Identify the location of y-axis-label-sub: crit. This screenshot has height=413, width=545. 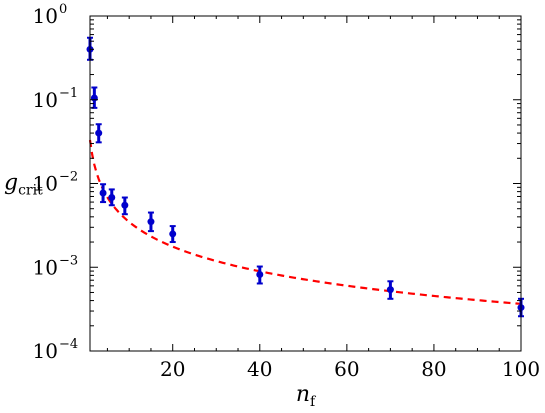
(30, 191).